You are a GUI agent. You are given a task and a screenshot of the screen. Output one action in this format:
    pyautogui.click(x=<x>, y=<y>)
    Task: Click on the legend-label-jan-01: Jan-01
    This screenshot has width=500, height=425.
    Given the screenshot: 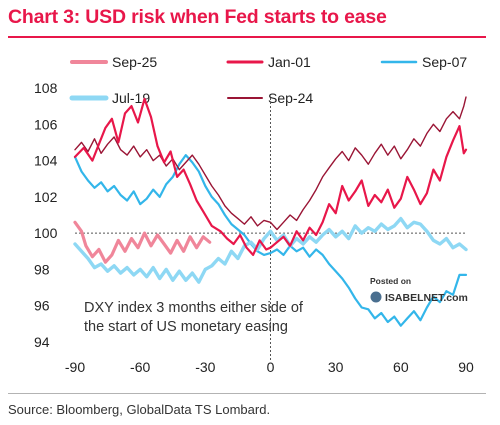 What is the action you would take?
    pyautogui.click(x=289, y=62)
    